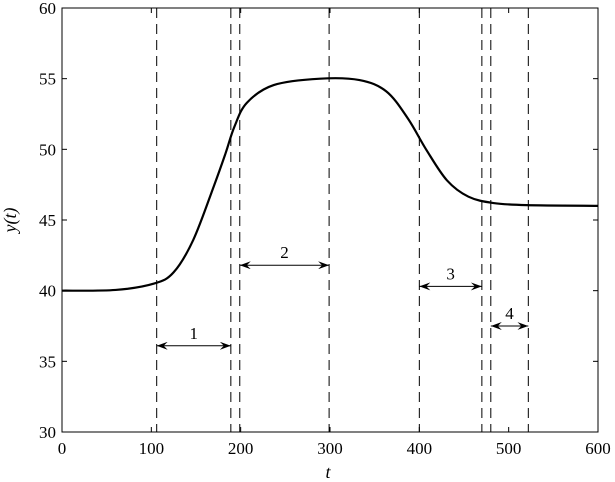 This screenshot has width=615, height=482. What do you see at coordinates (194, 333) in the screenshot?
I see `interval-label: 1` at bounding box center [194, 333].